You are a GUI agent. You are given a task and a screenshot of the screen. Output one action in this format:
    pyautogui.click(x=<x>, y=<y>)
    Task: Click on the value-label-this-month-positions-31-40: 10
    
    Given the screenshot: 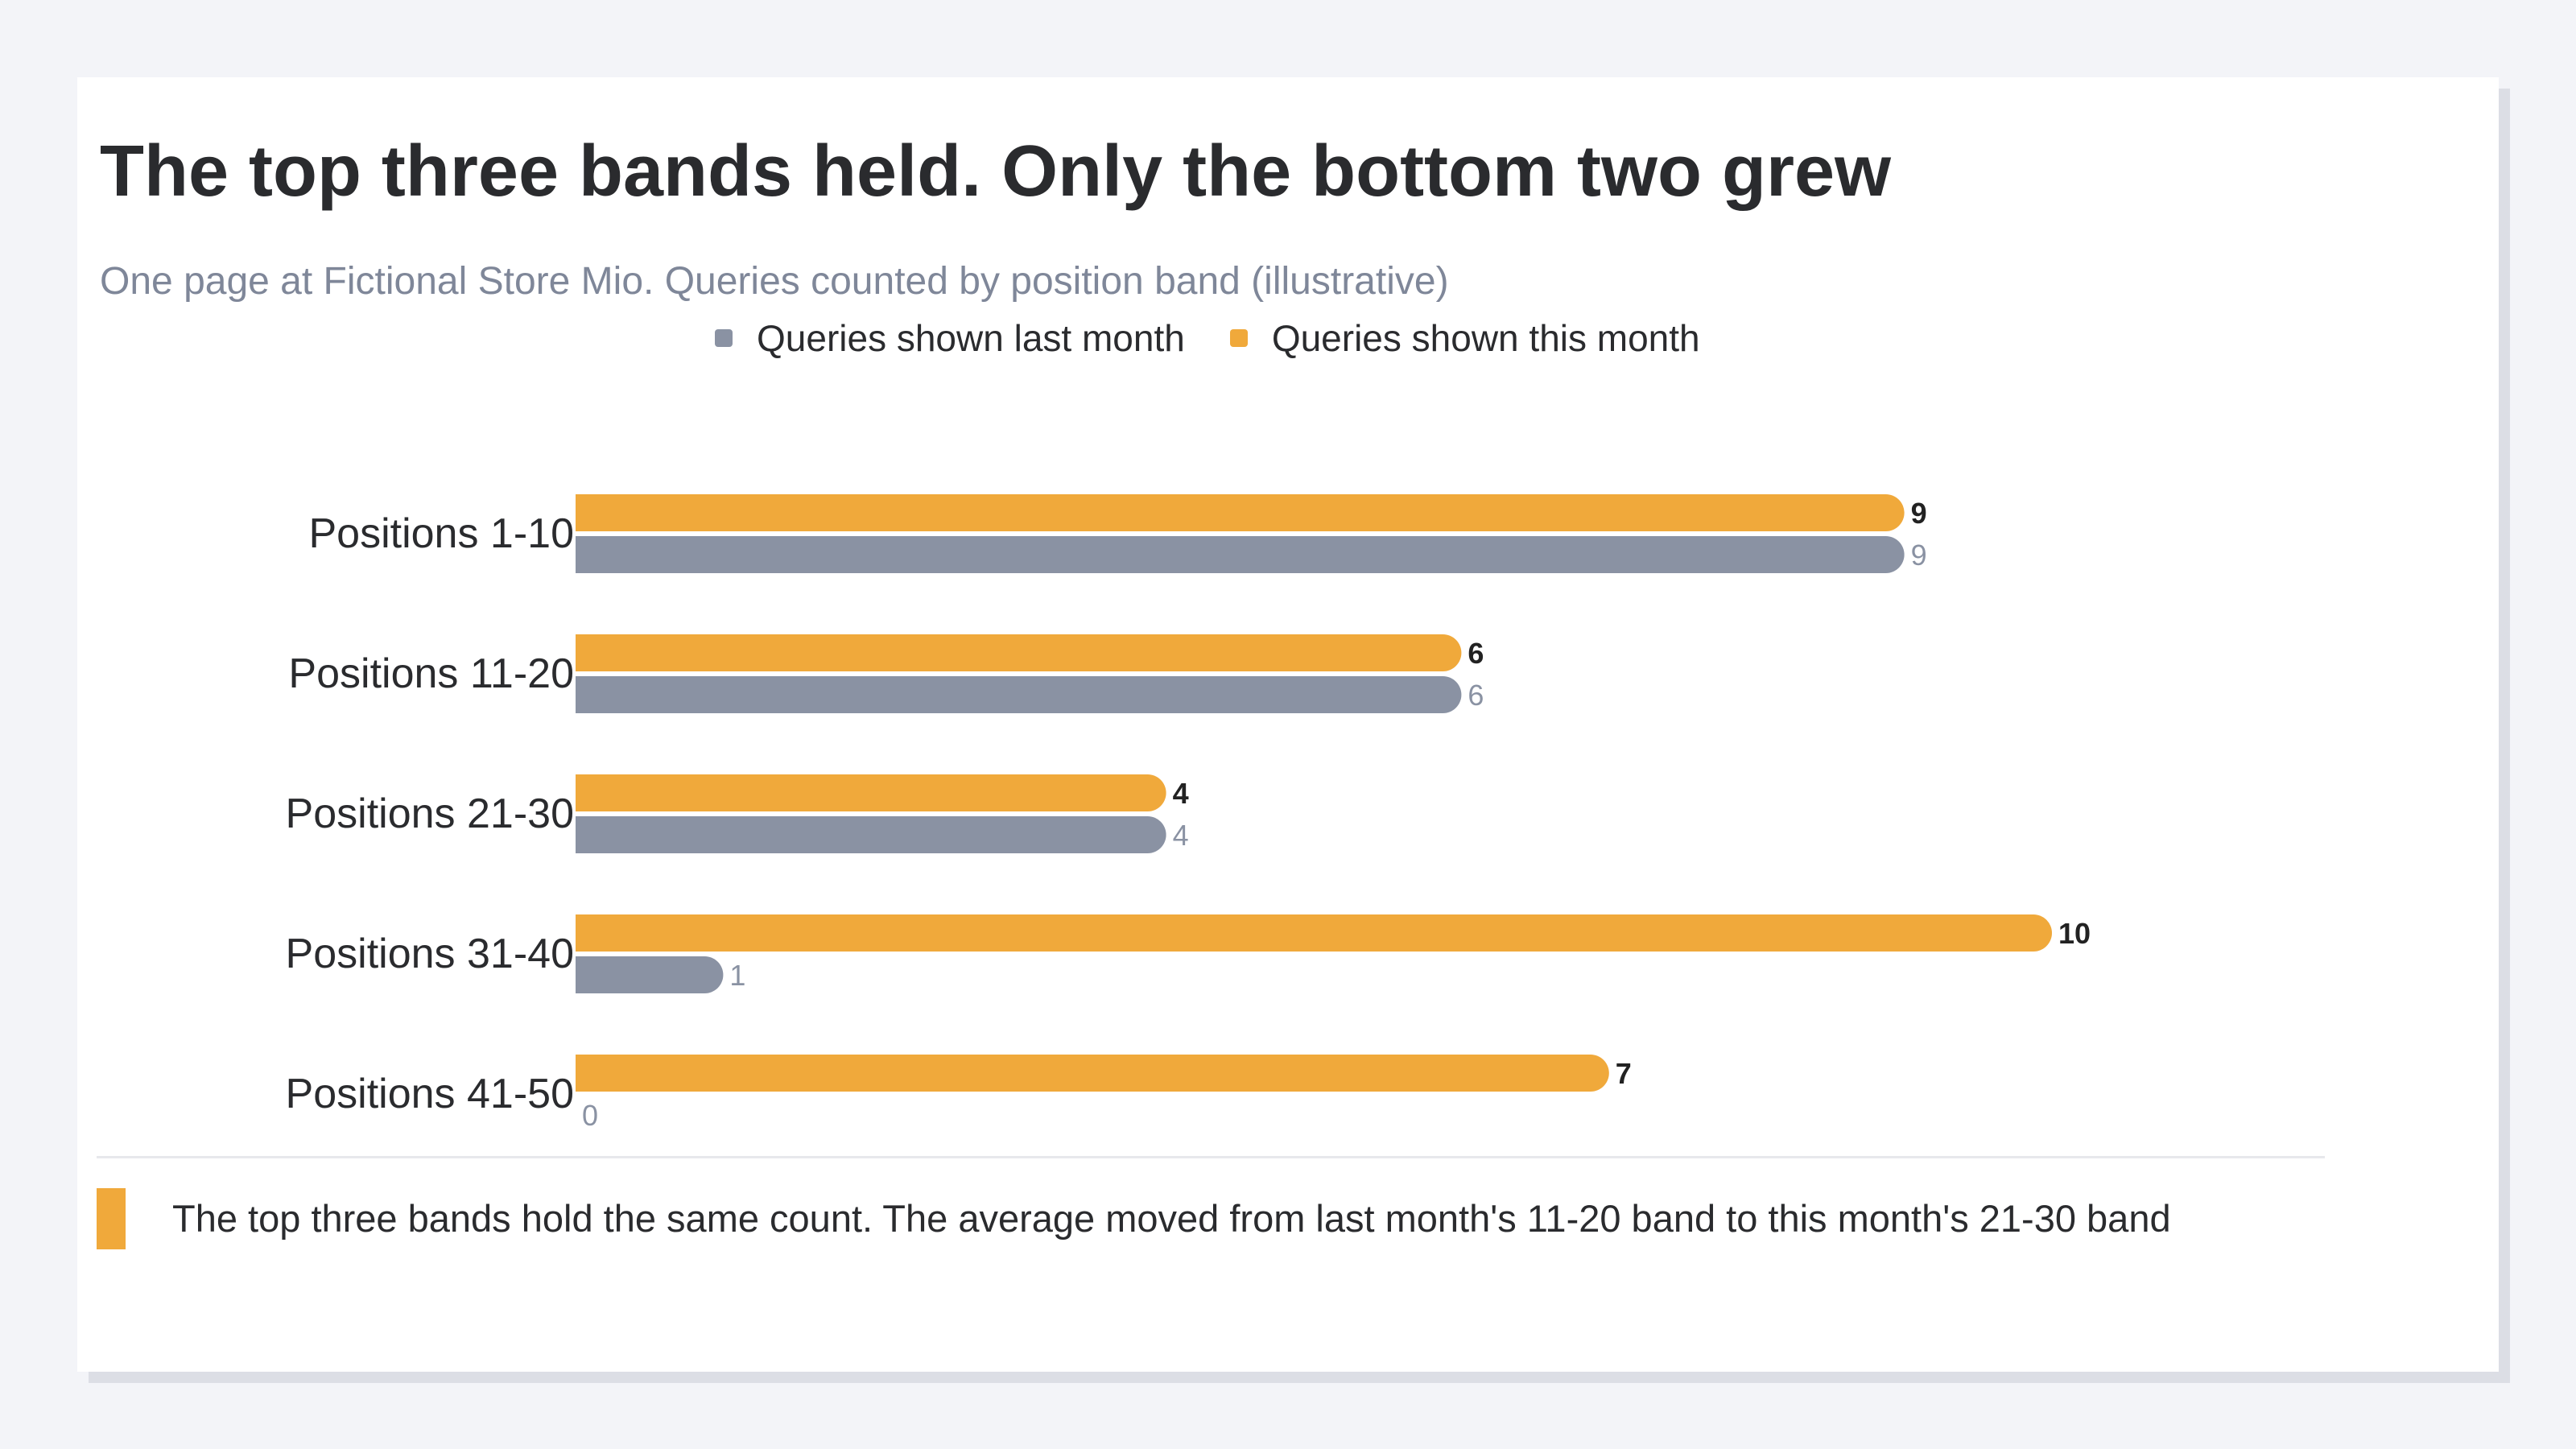 What is the action you would take?
    pyautogui.click(x=2074, y=933)
    